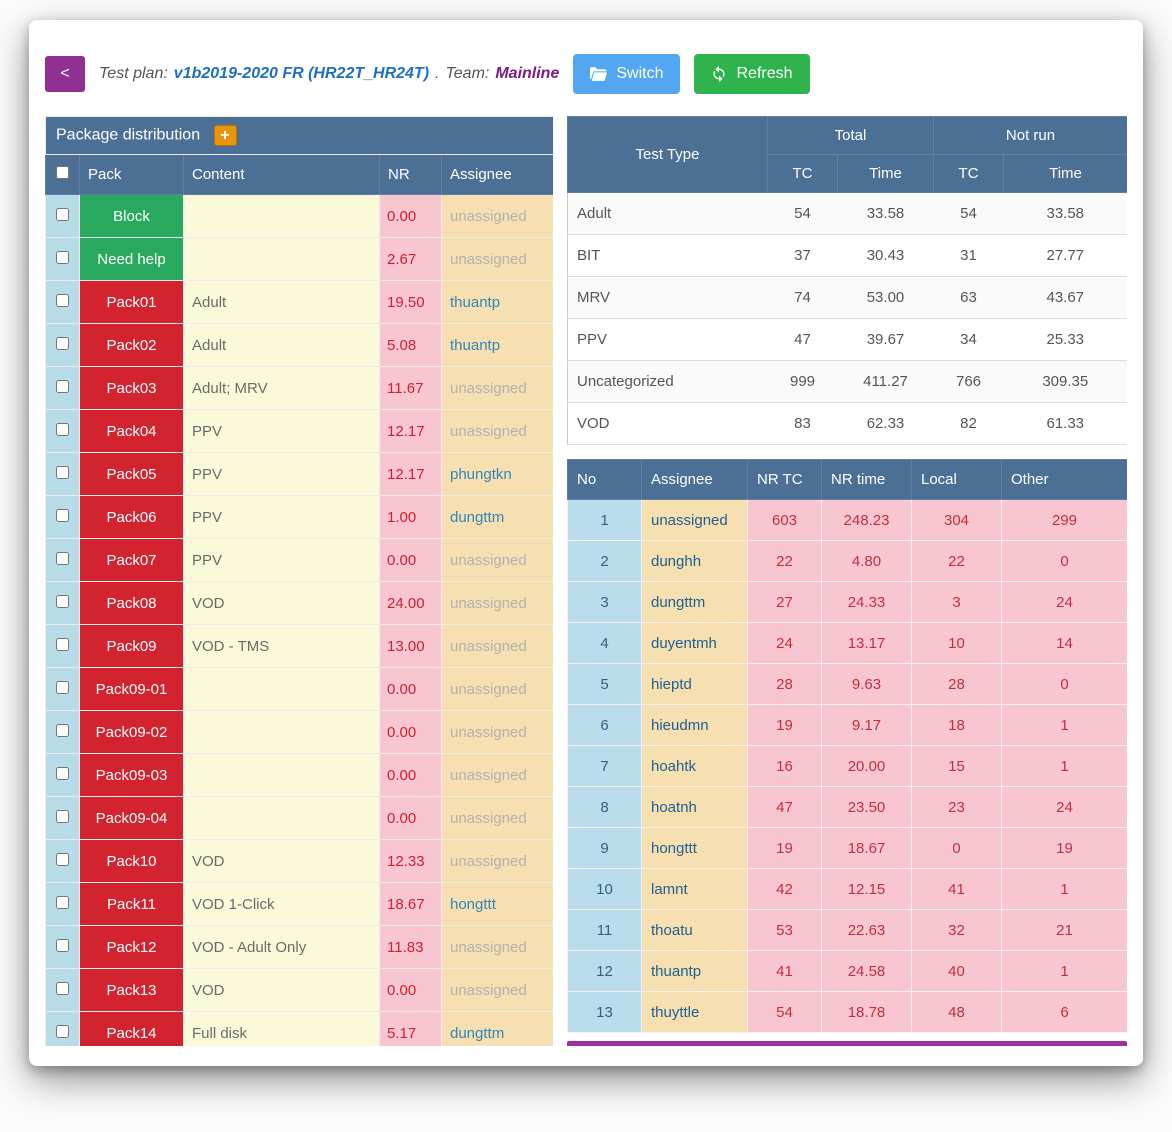 Image resolution: width=1172 pixels, height=1132 pixels. What do you see at coordinates (131, 216) in the screenshot?
I see `pack-cell: Block` at bounding box center [131, 216].